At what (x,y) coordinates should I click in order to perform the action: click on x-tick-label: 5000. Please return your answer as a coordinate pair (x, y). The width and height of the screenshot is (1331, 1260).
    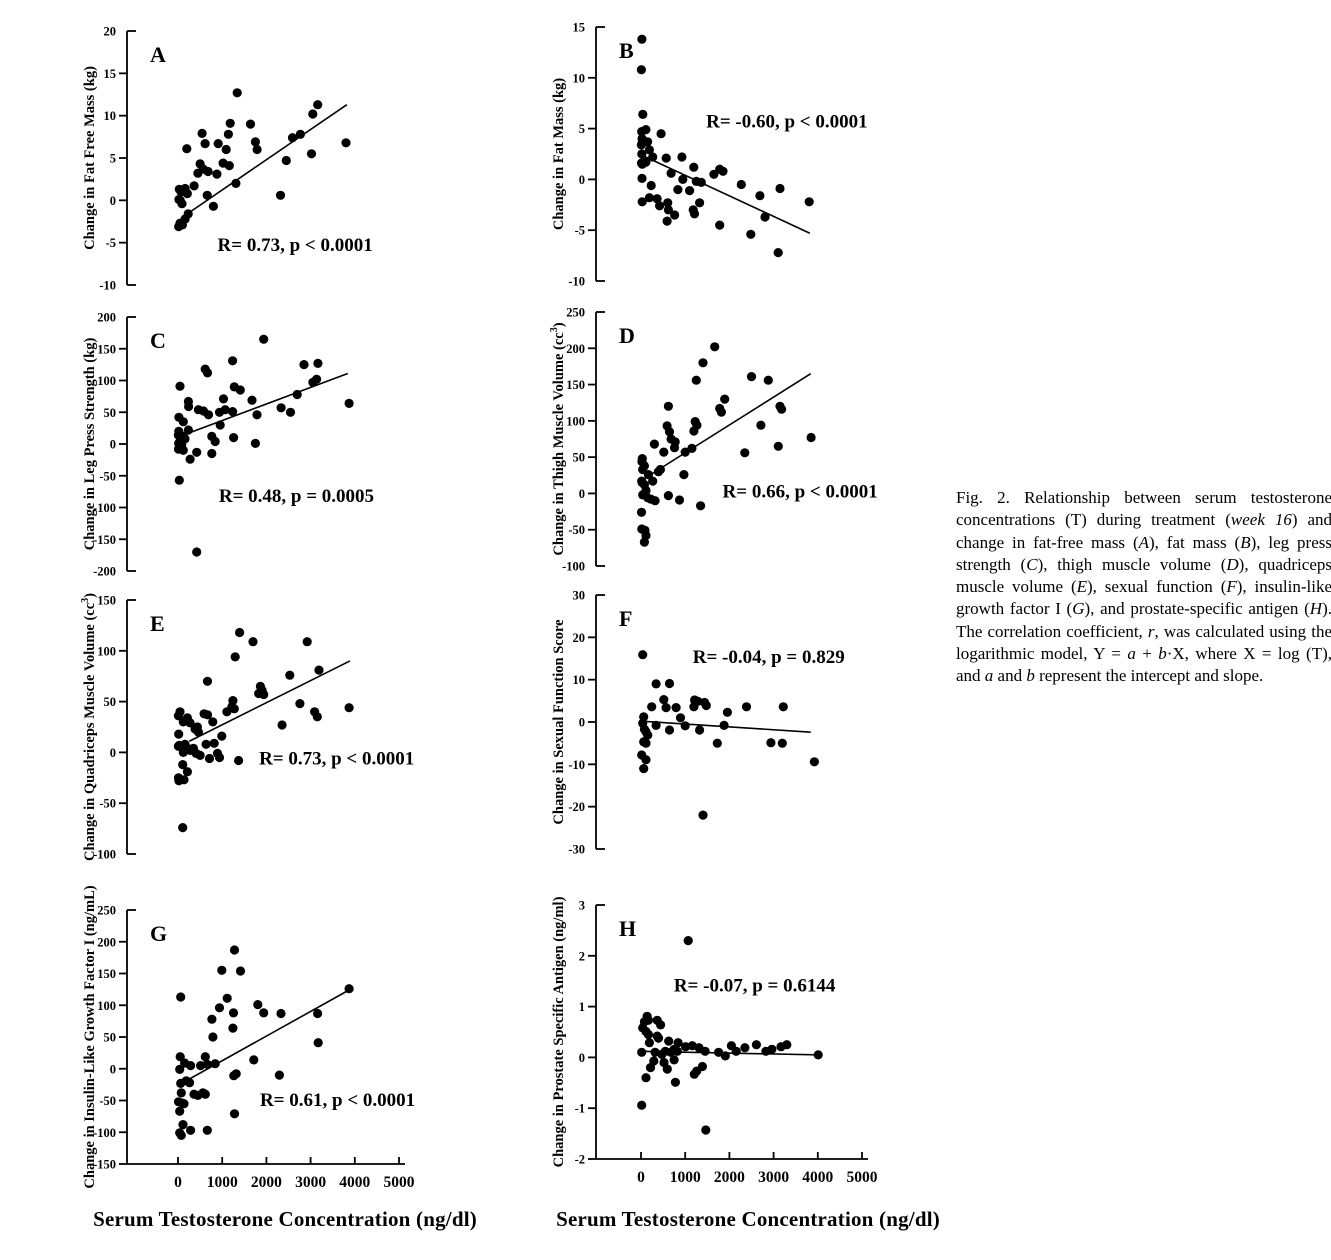
    Looking at the image, I should click on (862, 1177).